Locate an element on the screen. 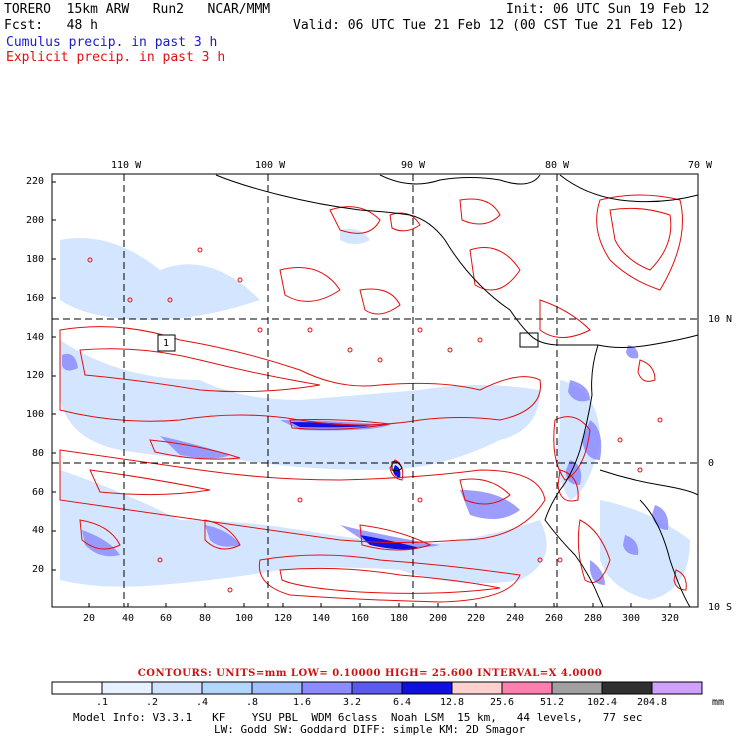  x-tick: 20 is located at coordinates (89, 618).